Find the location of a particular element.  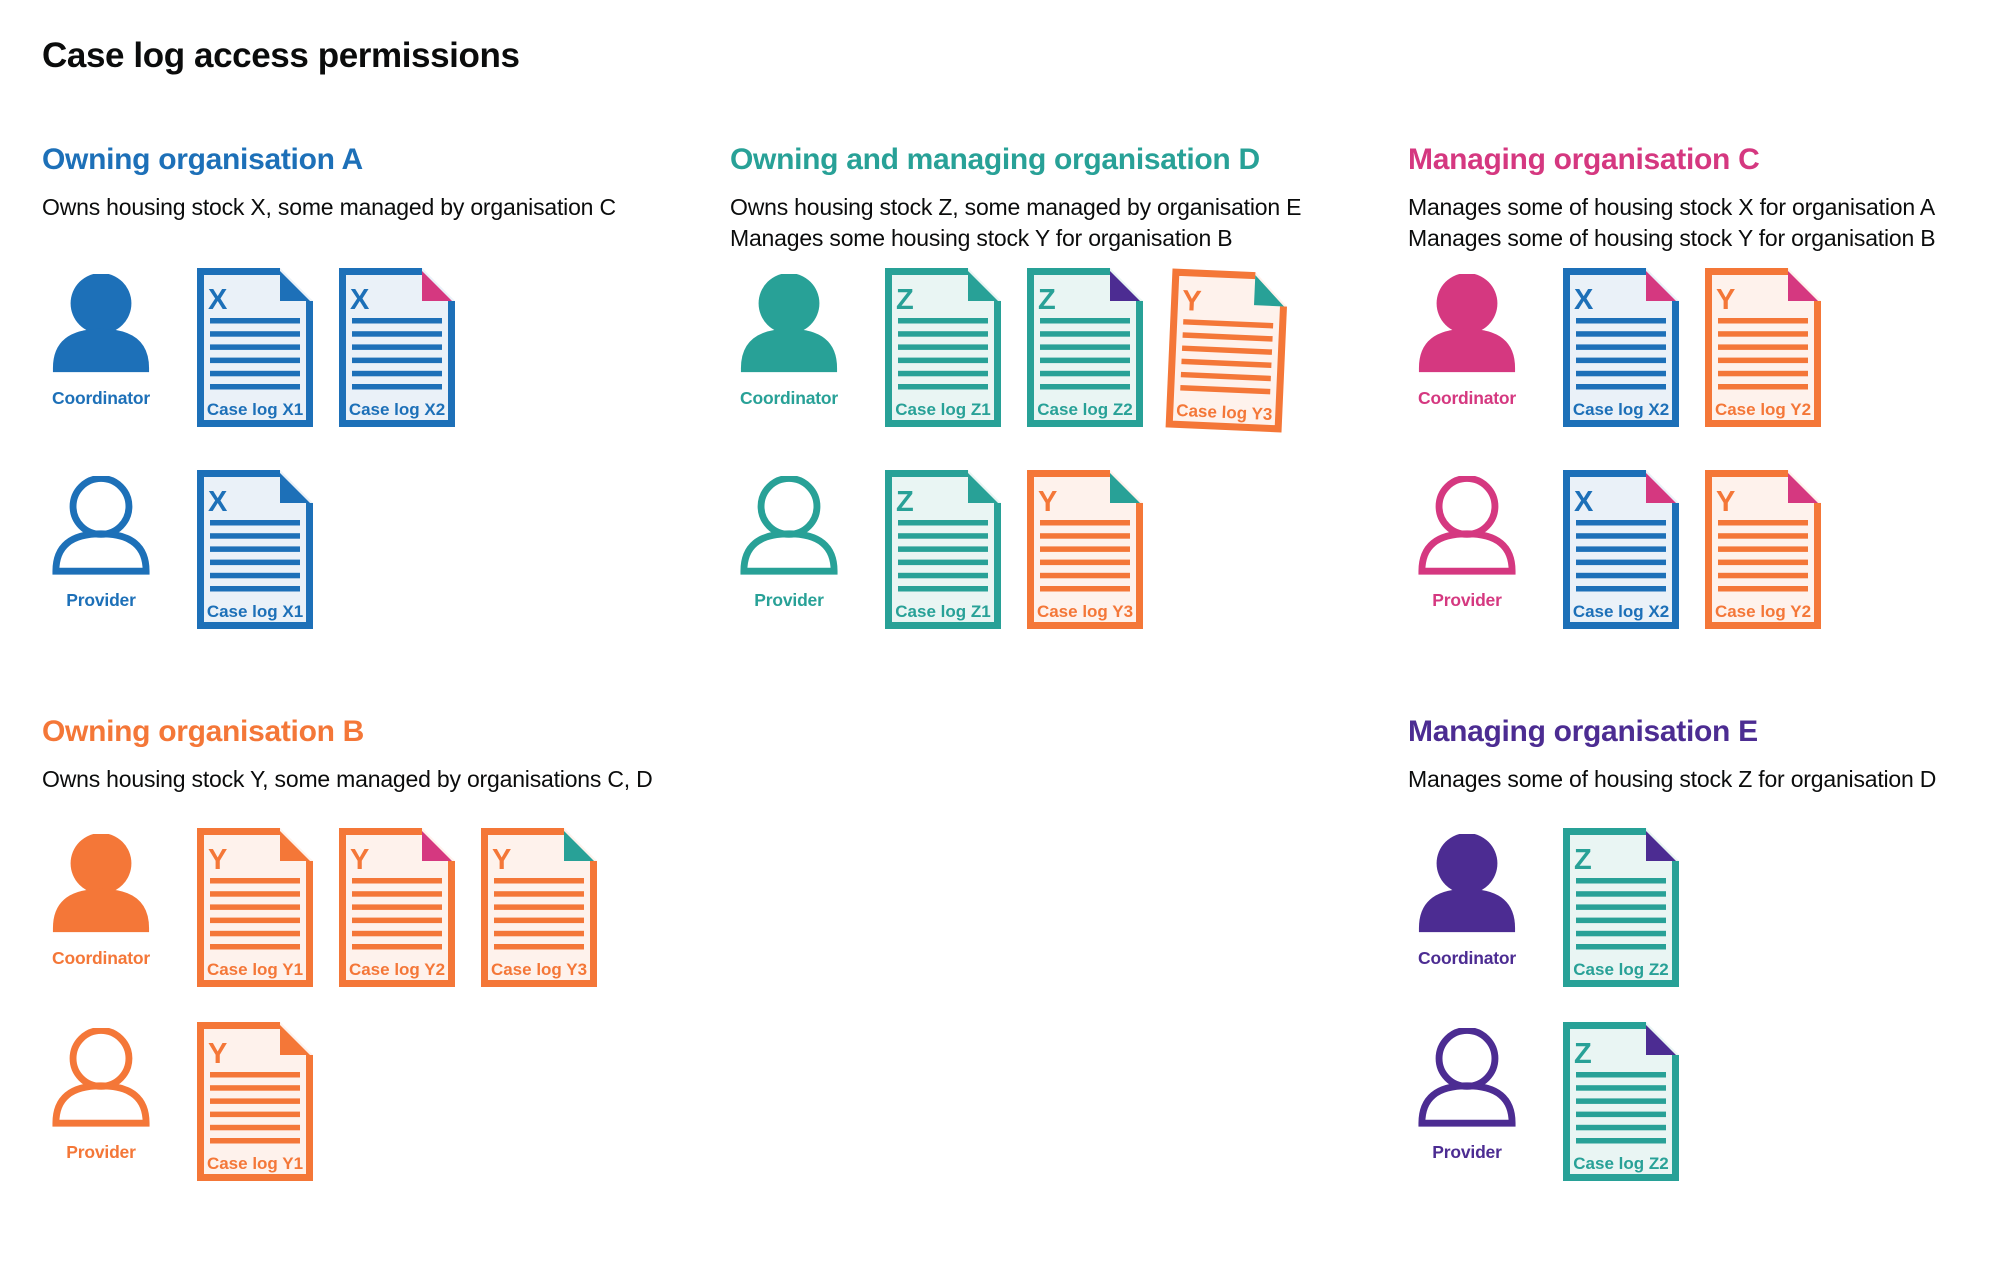

case-log-document: Y Case log Y3 is located at coordinates (1227, 350).